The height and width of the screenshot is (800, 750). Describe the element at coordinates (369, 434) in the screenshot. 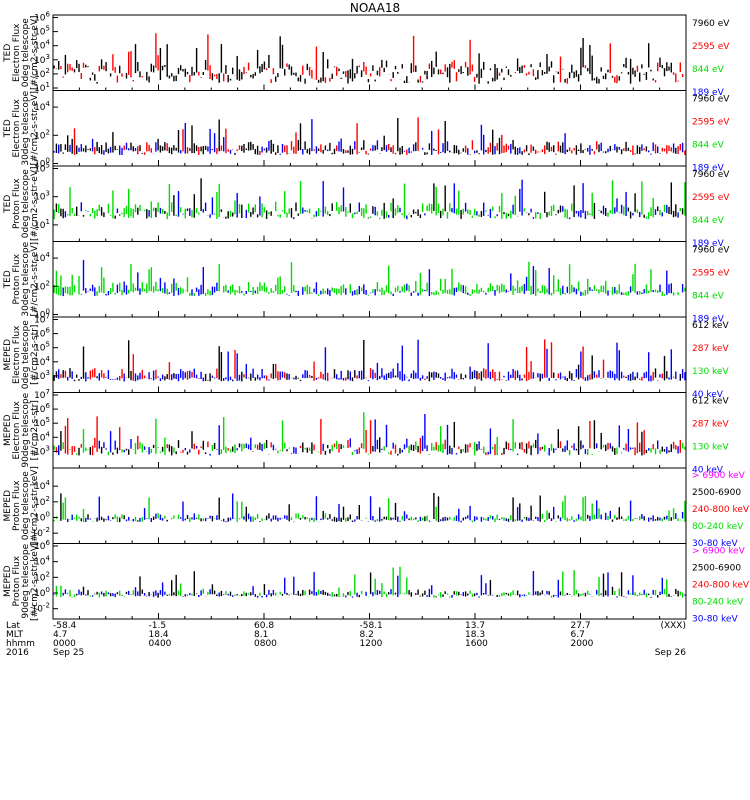

I see `panel-6-traces` at that location.